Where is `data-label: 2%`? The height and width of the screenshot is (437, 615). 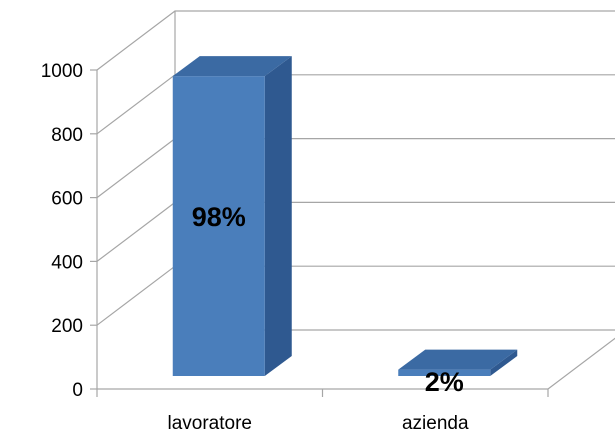
data-label: 2% is located at coordinates (444, 382).